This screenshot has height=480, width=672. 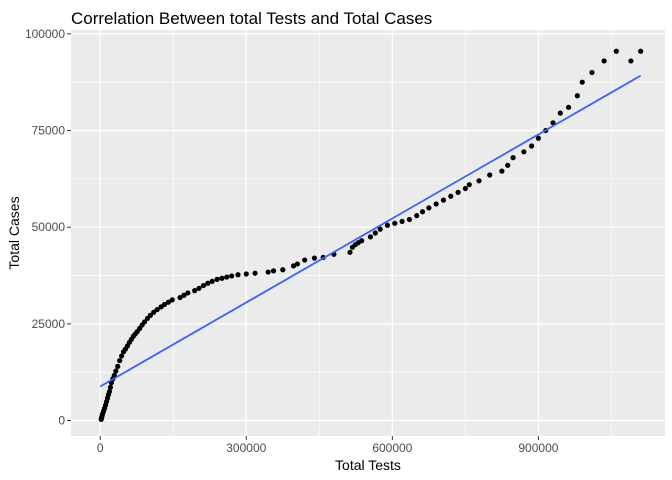 I want to click on x-axis-title: Total Tests, so click(x=368, y=465).